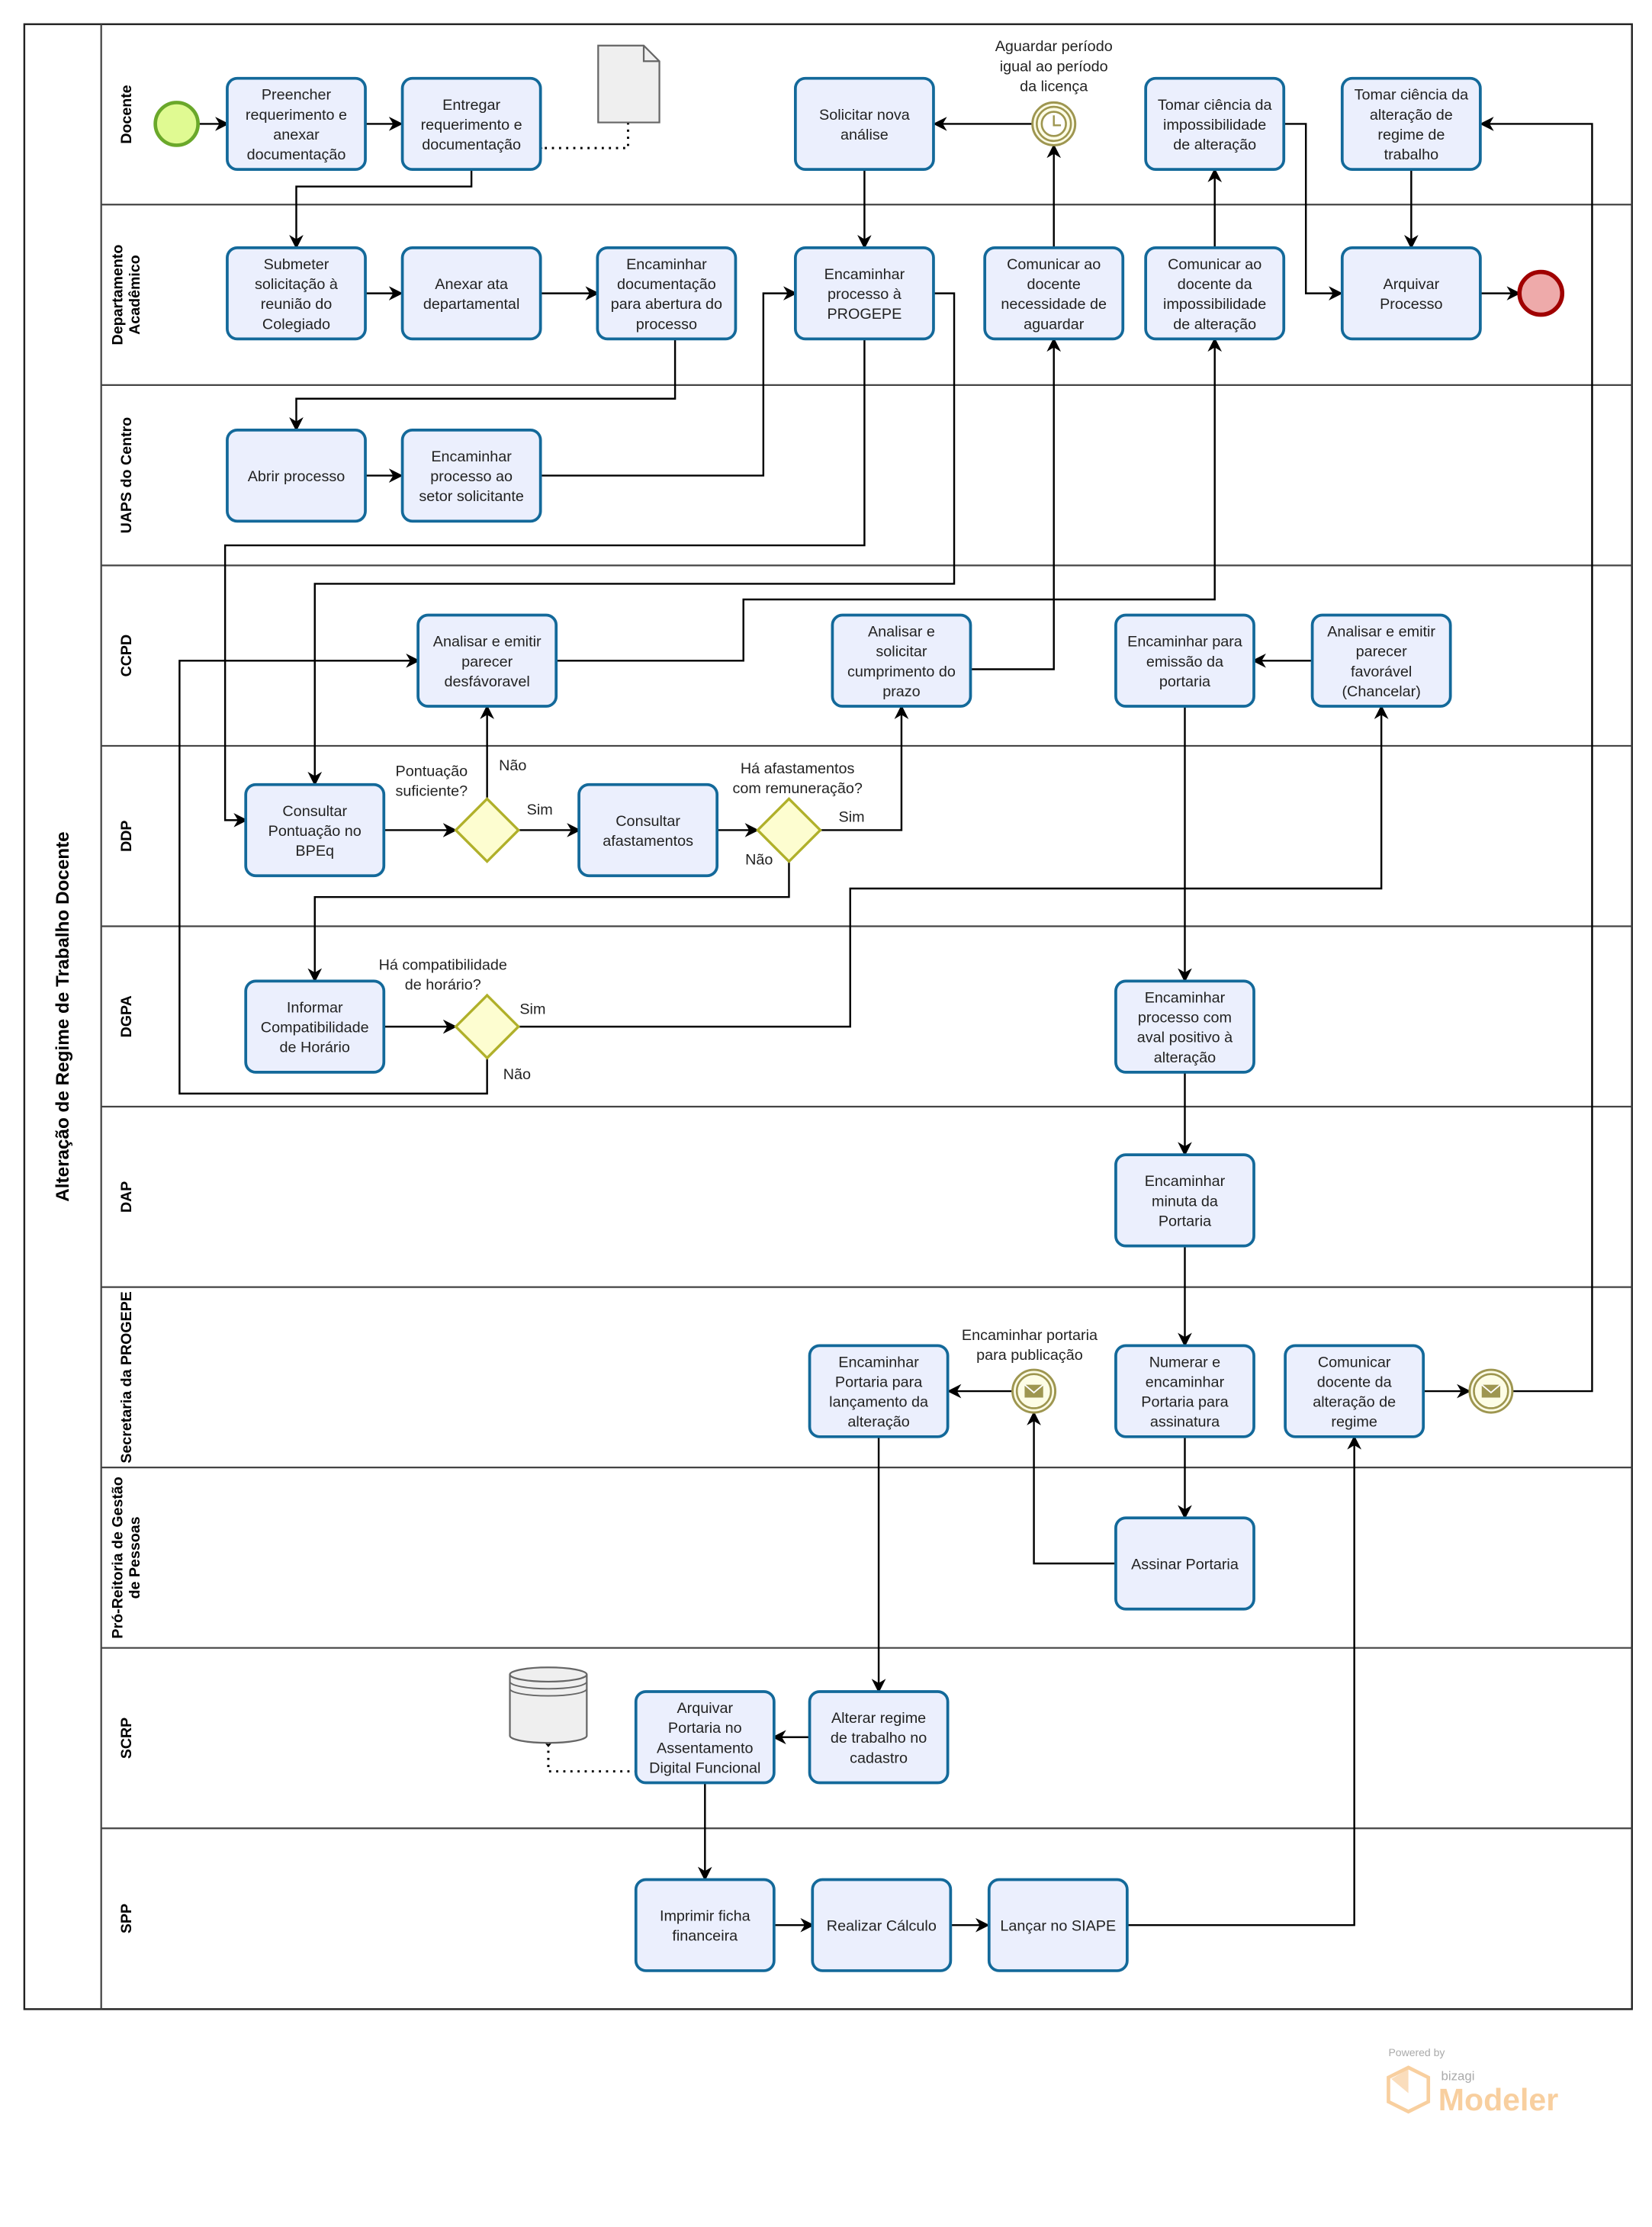 The height and width of the screenshot is (2227, 1652). Describe the element at coordinates (512, 765) in the screenshot. I see `label-g1-nao: Não` at that location.